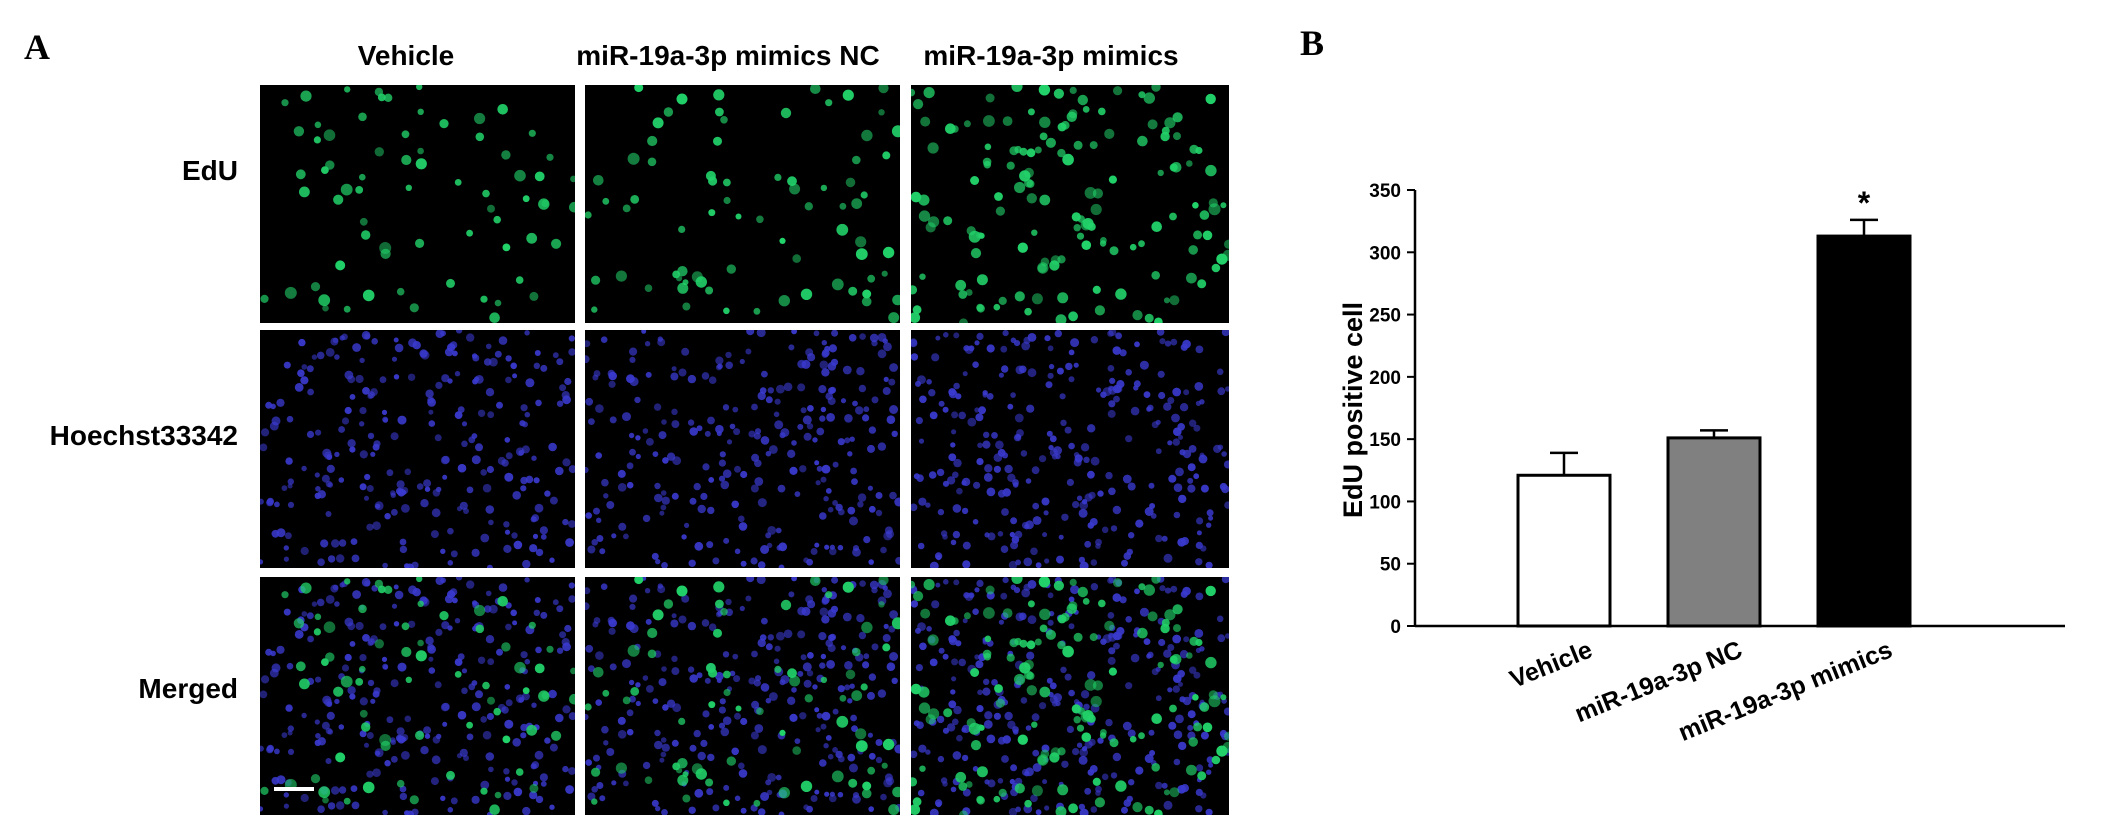 The image size is (2126, 829). What do you see at coordinates (1070, 449) in the screenshot?
I see `micrograph-hoechst-mimics` at bounding box center [1070, 449].